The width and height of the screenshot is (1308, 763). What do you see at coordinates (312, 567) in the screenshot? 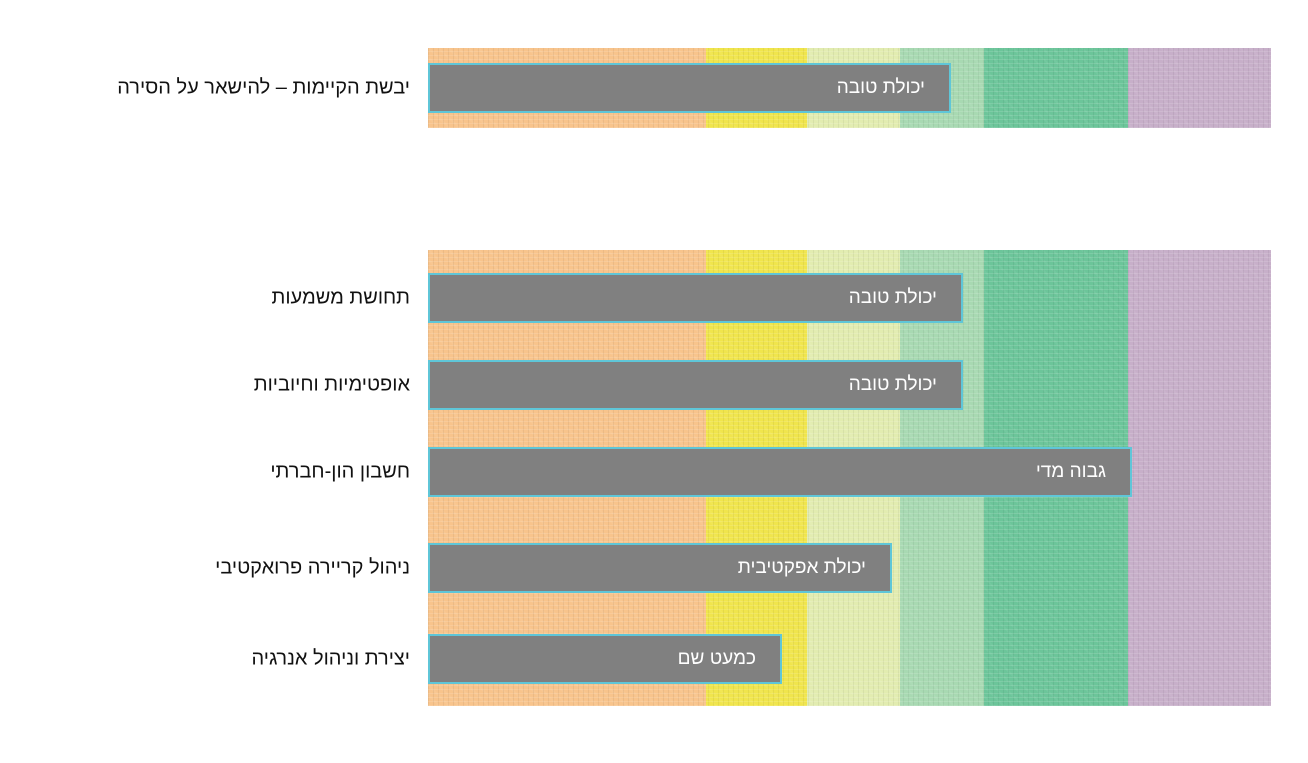
I see `row-label: ניהול קריירה פרואקטיבי` at bounding box center [312, 567].